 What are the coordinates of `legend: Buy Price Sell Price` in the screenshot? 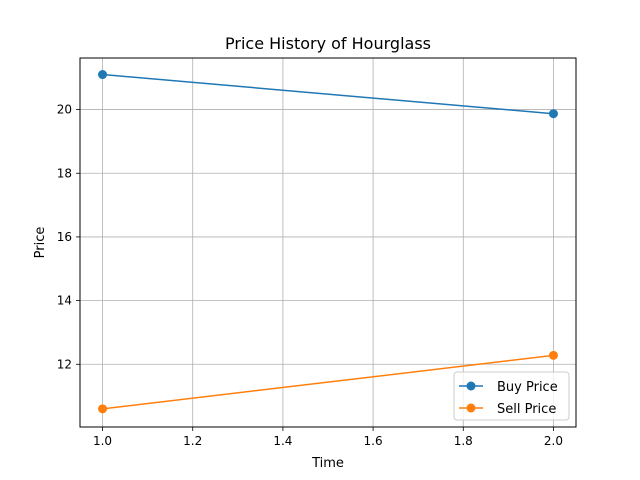 It's located at (511, 396).